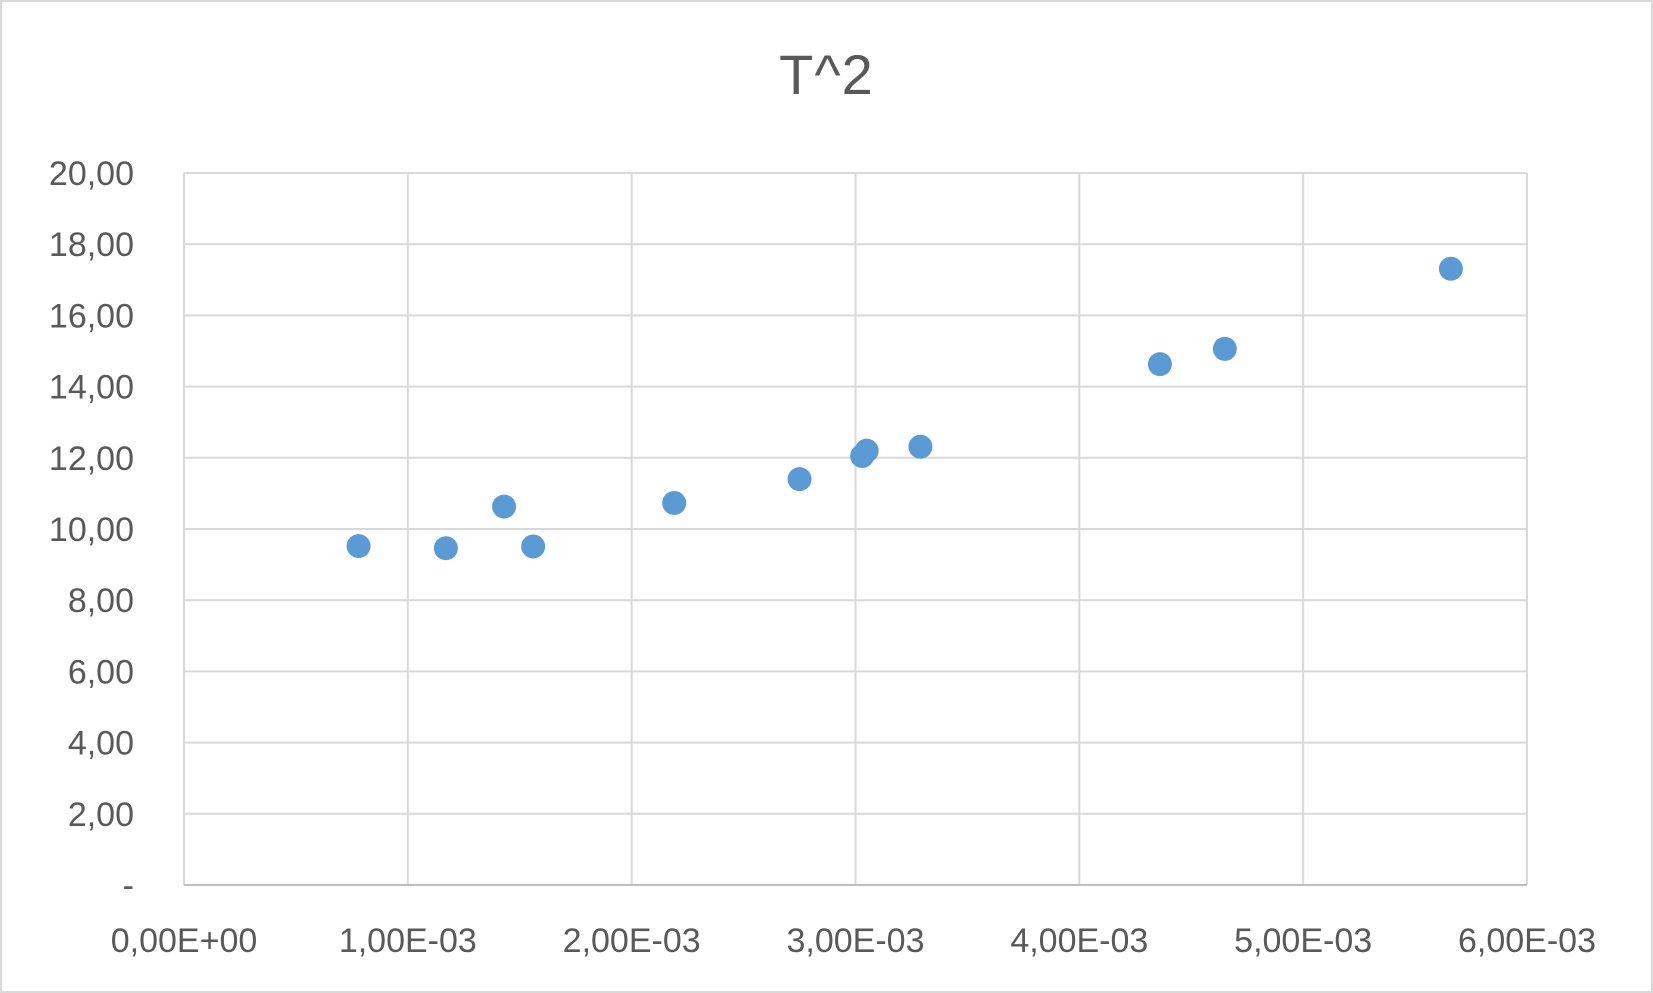 This screenshot has height=993, width=1653. Describe the element at coordinates (101, 815) in the screenshot. I see `y-tick-label: 2,00` at that location.